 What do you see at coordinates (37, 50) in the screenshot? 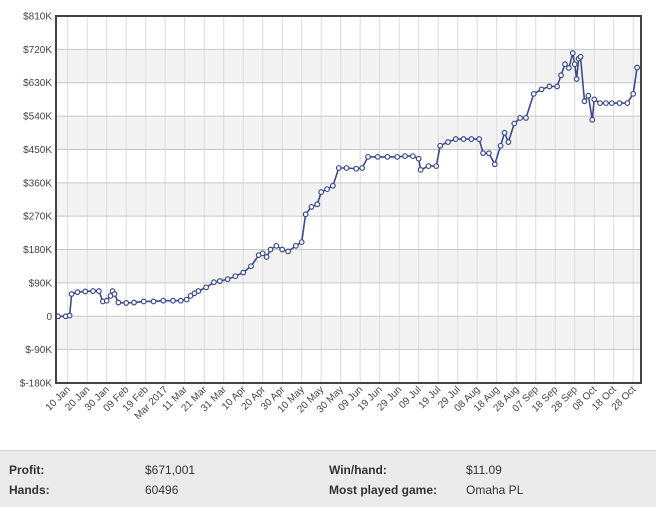
I see `y-tick-label: $720K` at bounding box center [37, 50].